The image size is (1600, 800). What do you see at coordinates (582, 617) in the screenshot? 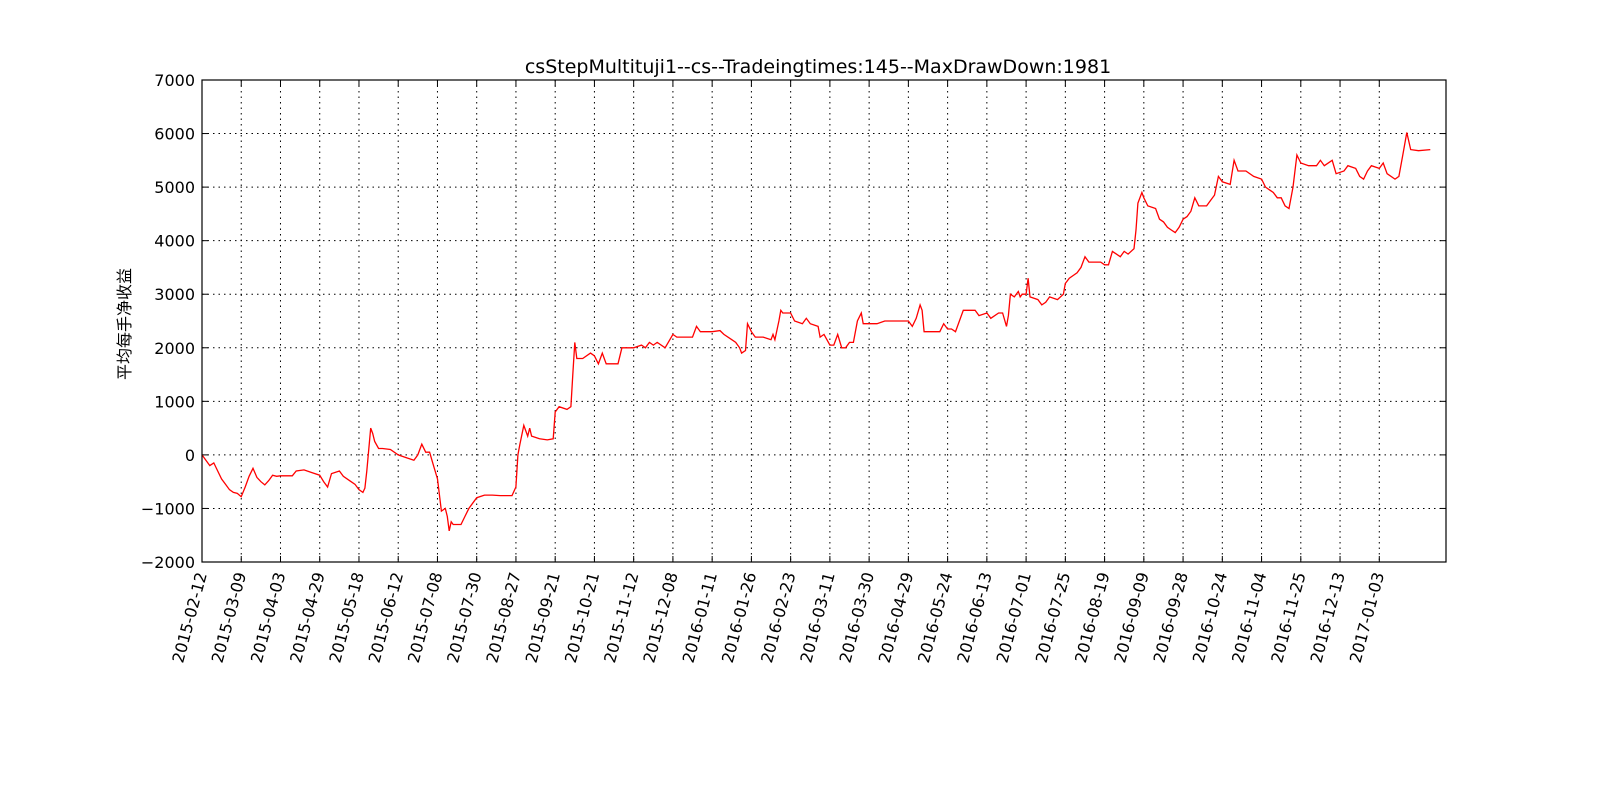
I see `x-tick-label: 2015-10-21` at bounding box center [582, 617].